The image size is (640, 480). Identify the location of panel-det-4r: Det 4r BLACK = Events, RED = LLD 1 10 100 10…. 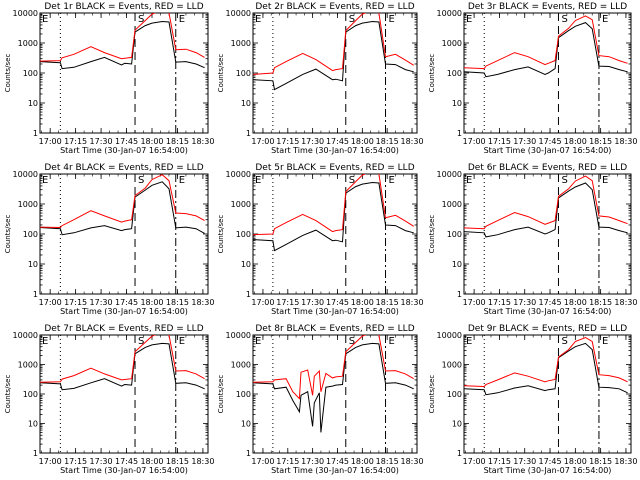
(109, 239).